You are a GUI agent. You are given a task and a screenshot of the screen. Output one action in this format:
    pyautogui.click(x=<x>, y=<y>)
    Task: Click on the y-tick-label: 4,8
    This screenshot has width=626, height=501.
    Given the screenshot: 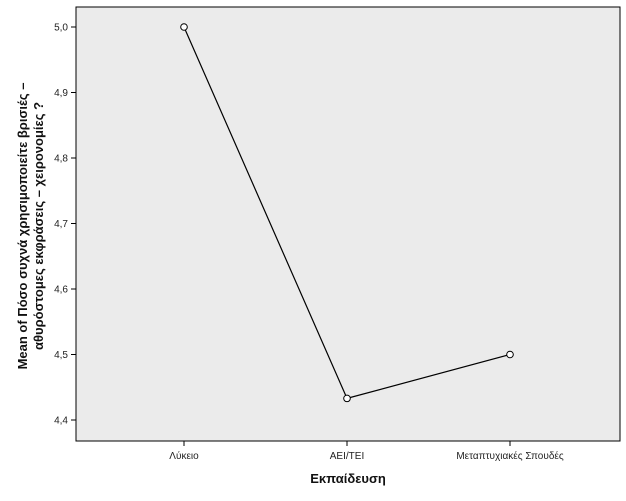 What is the action you would take?
    pyautogui.click(x=61, y=159)
    